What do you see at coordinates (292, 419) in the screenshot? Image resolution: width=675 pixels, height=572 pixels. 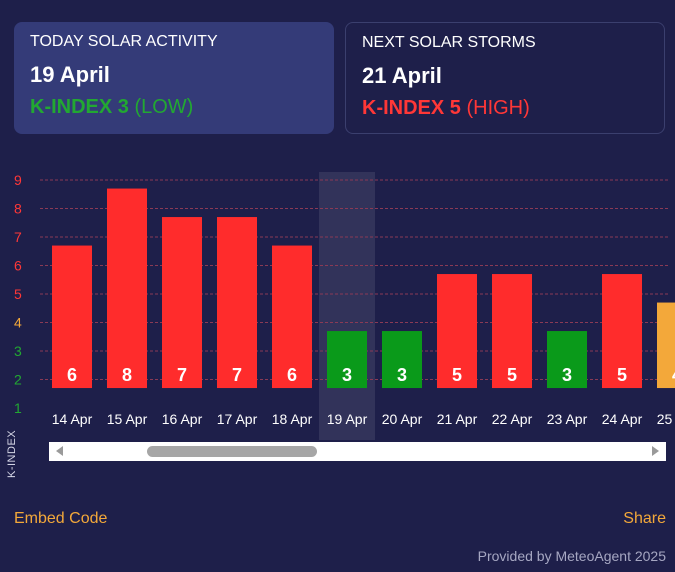 I see `x-tick-label: 18 Apr` at bounding box center [292, 419].